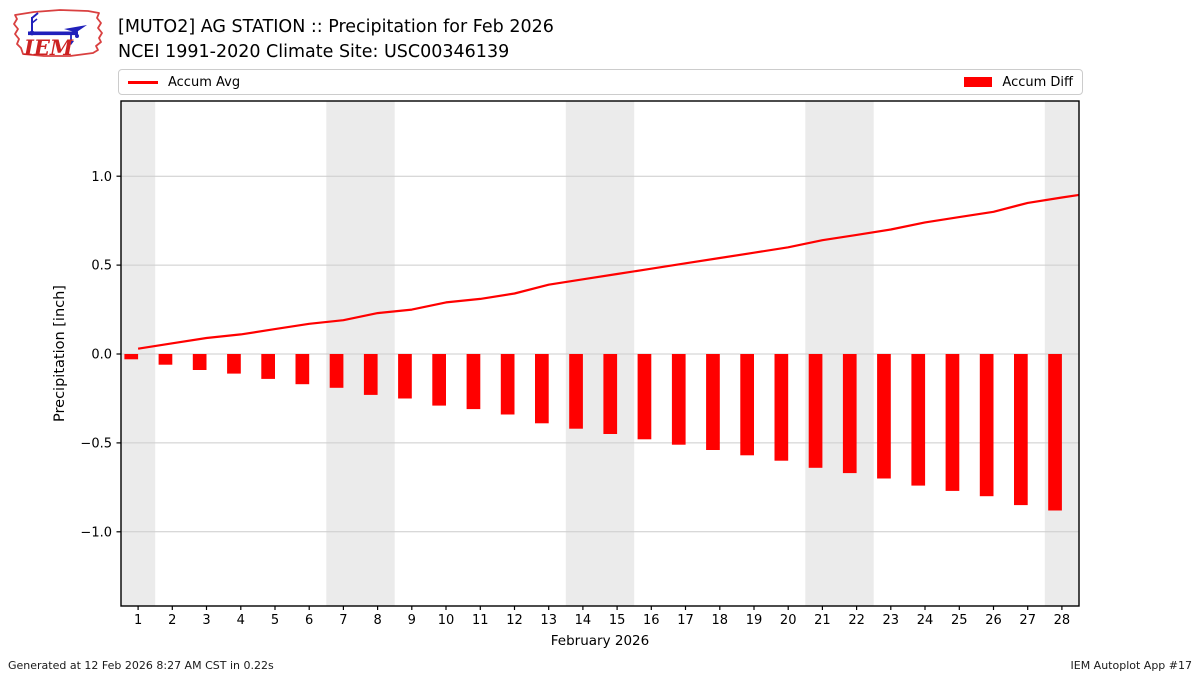 This screenshot has width=1200, height=675. I want to click on x-tick-label: 7, so click(343, 620).